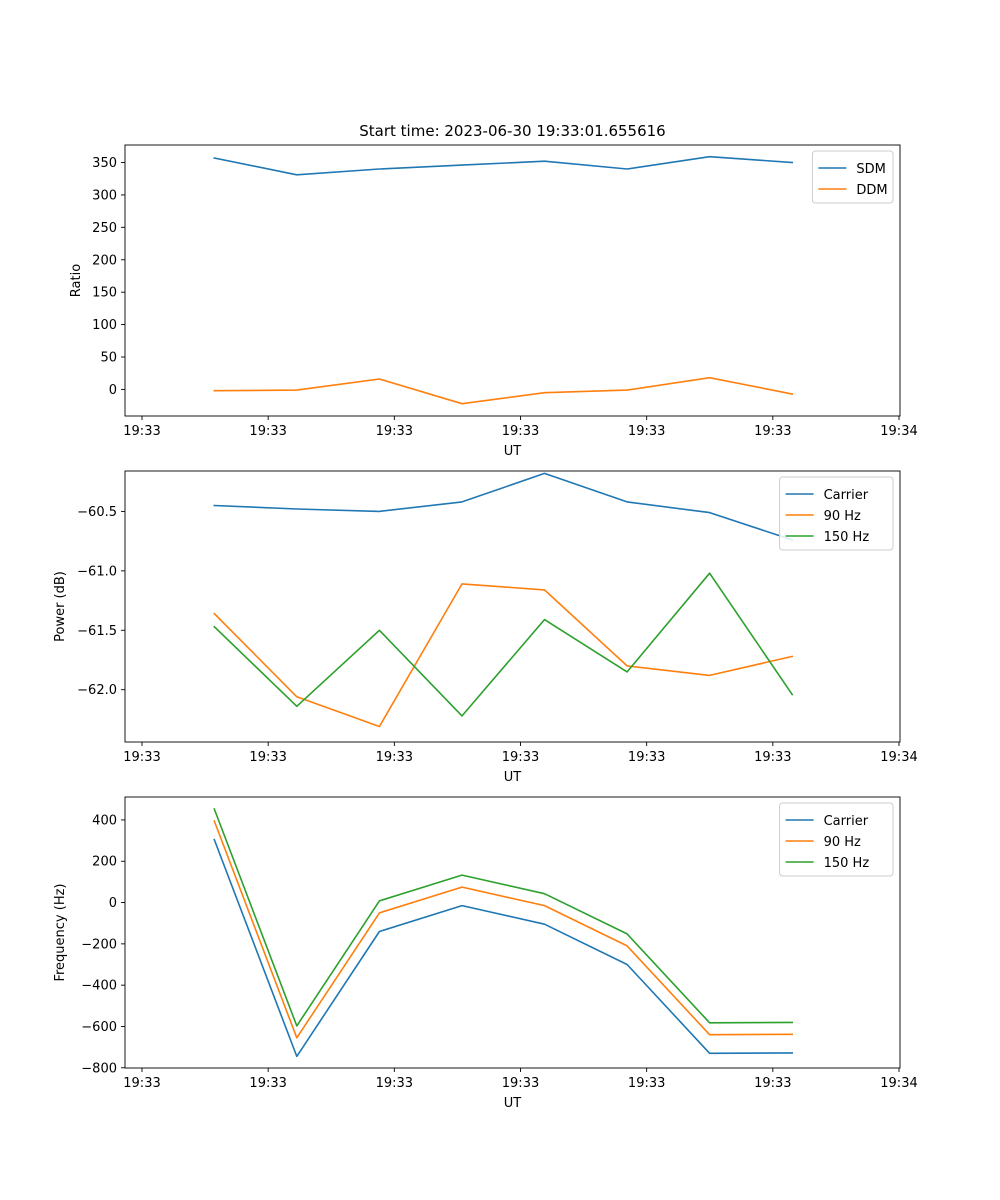 Image resolution: width=1000 pixels, height=1200 pixels. Describe the element at coordinates (104, 195) in the screenshot. I see `y-tick-label: 300` at that location.